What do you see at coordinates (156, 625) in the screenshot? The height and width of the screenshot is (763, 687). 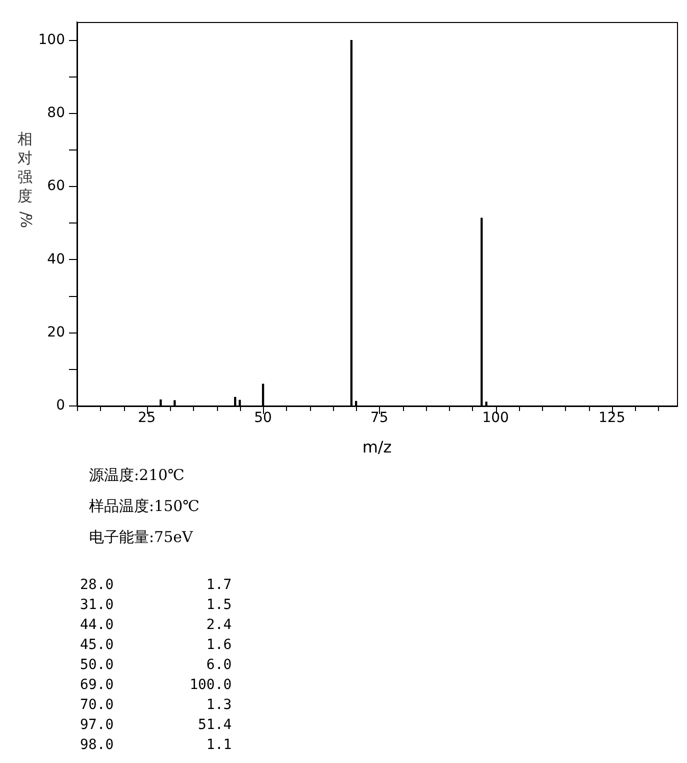 I see `text: 44.0 2.4` at bounding box center [156, 625].